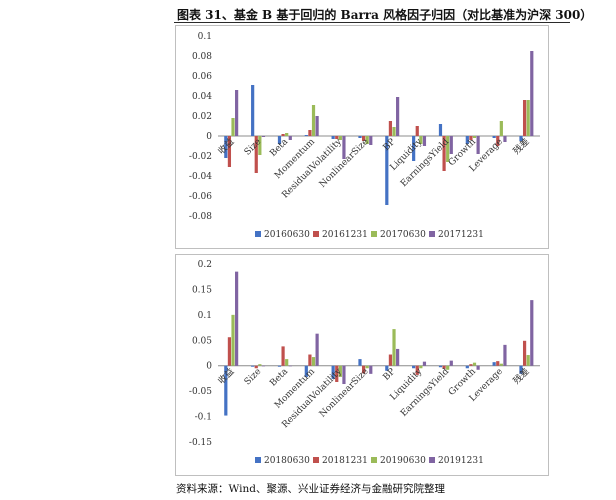  I want to click on y-tick-label: 0.15, so click(202, 290).